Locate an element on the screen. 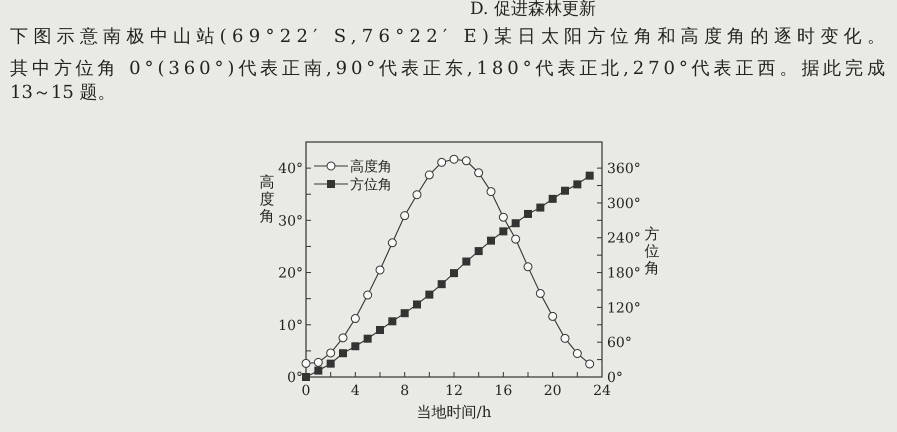  y2-axis-title: 方位角 is located at coordinates (652, 251).